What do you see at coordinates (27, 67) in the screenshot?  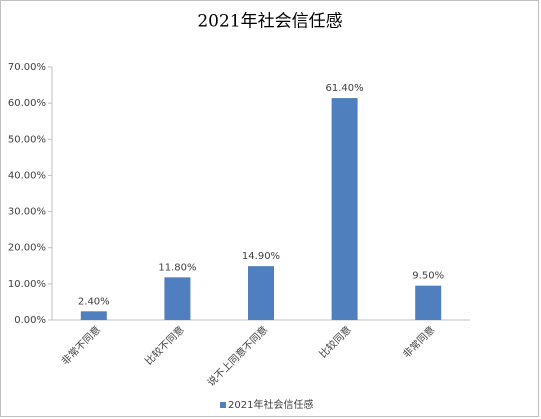 I see `y-tick-label: 70.00%` at bounding box center [27, 67].